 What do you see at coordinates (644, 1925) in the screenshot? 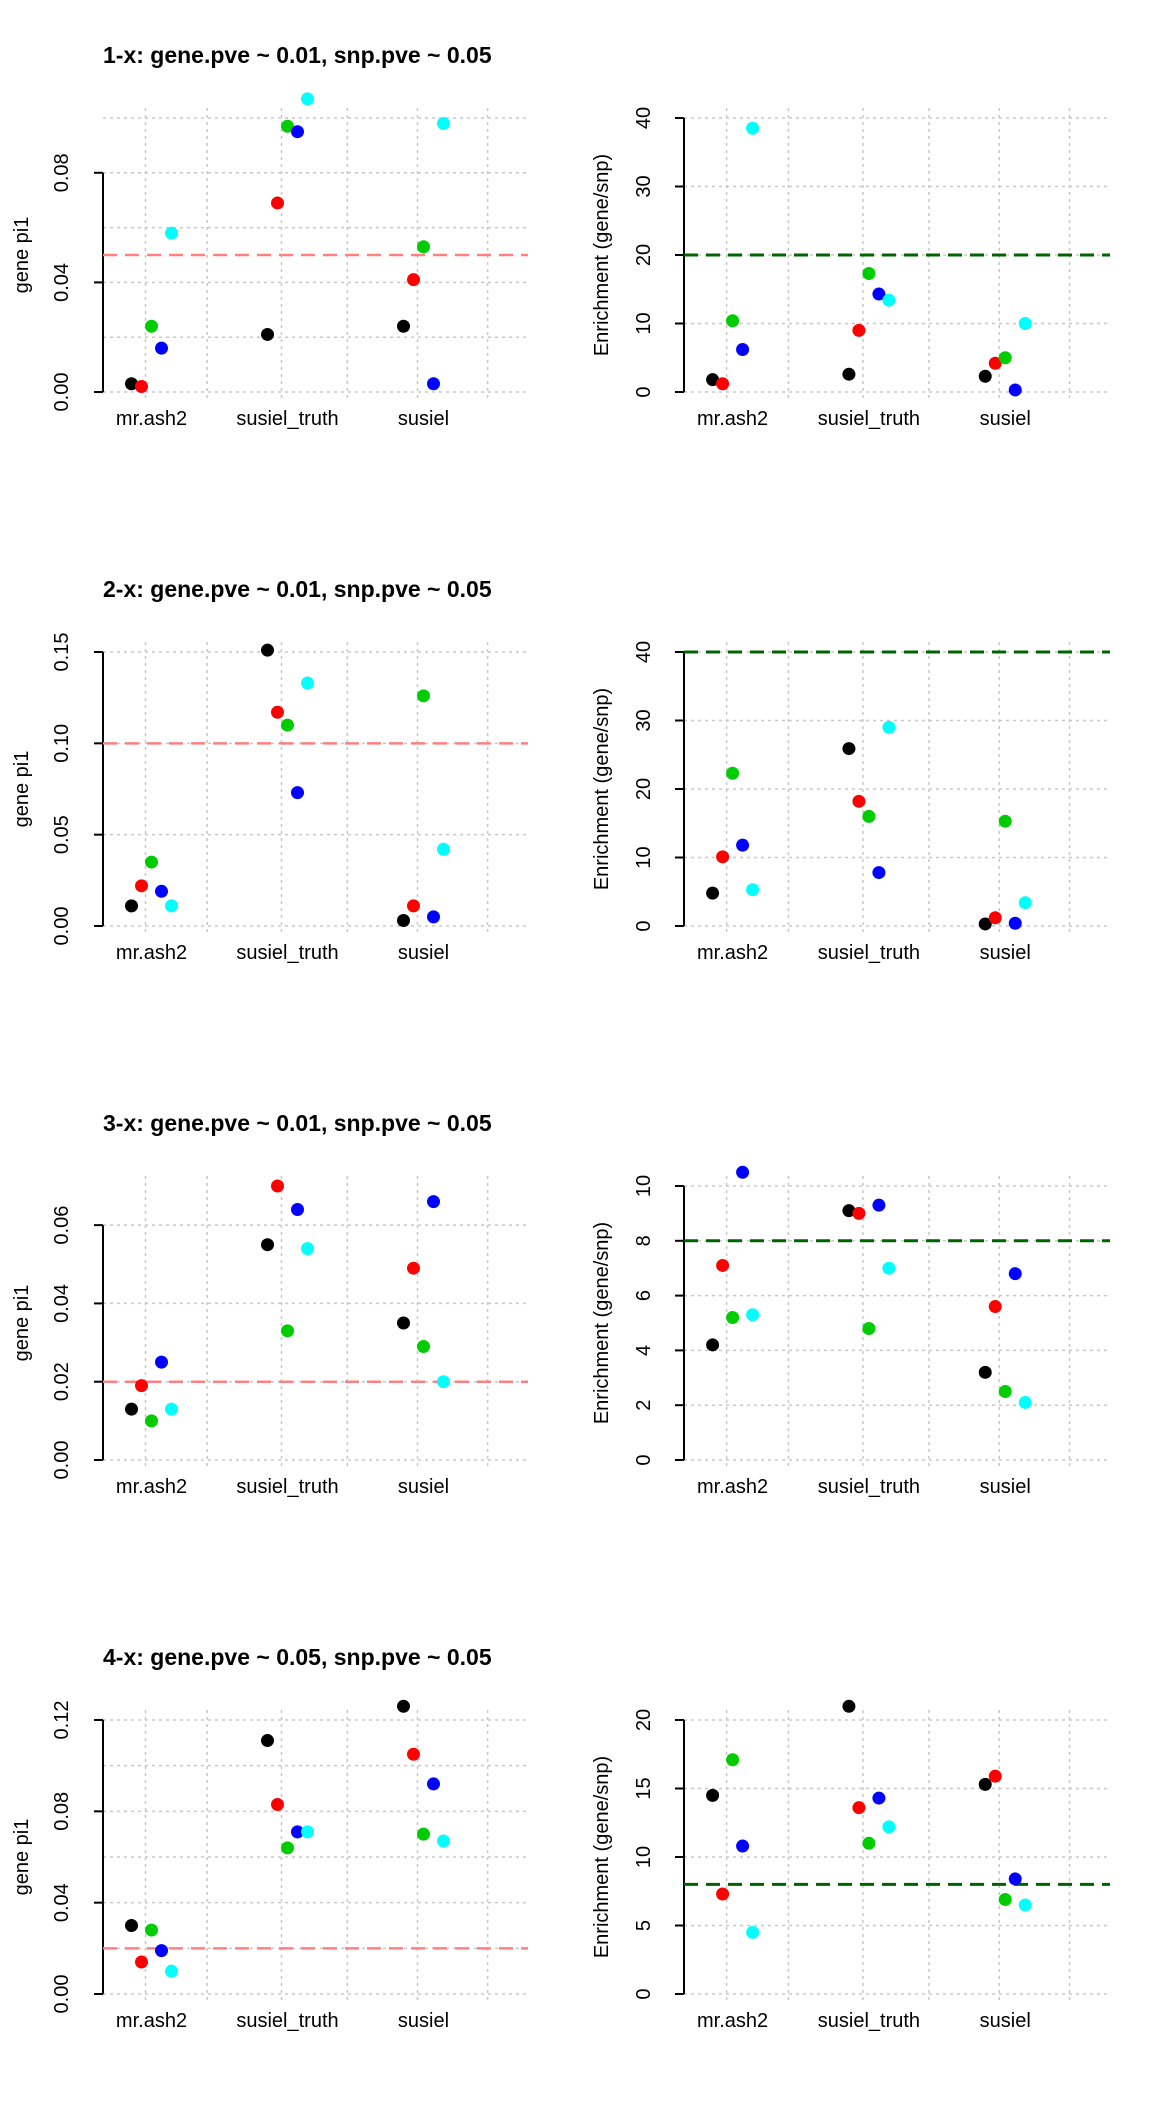
I see `y-tick-label: 5` at bounding box center [644, 1925].